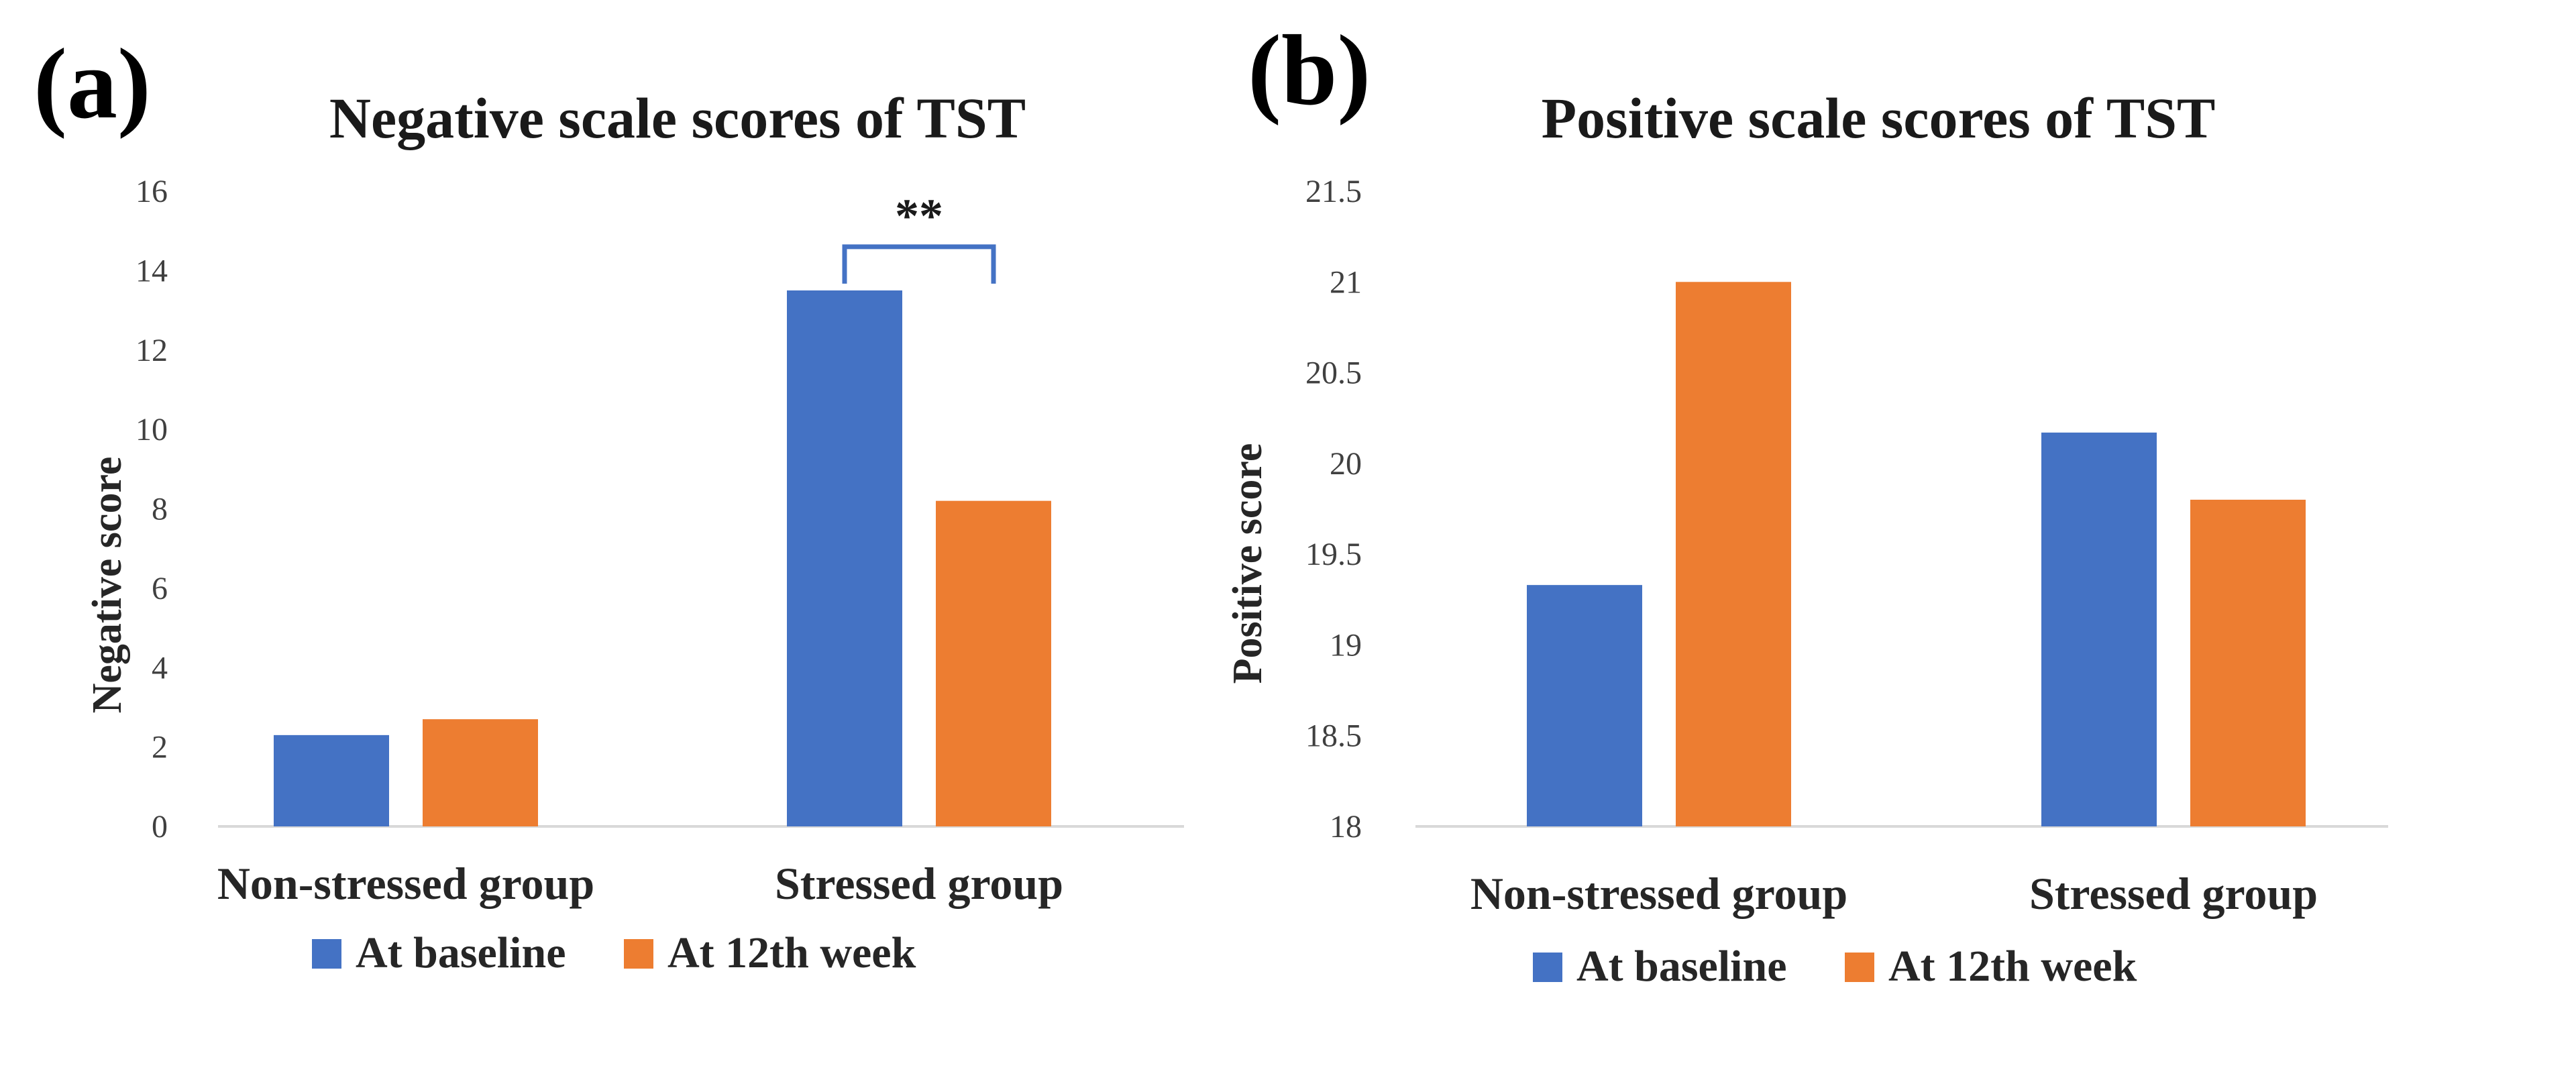 The height and width of the screenshot is (1086, 2576). What do you see at coordinates (919, 264) in the screenshot?
I see `significance-bracket` at bounding box center [919, 264].